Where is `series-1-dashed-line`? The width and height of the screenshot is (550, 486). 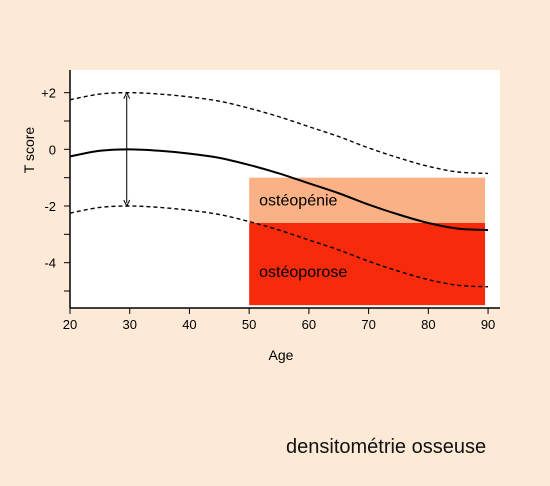
series-1-dashed-line is located at coordinates (279, 133).